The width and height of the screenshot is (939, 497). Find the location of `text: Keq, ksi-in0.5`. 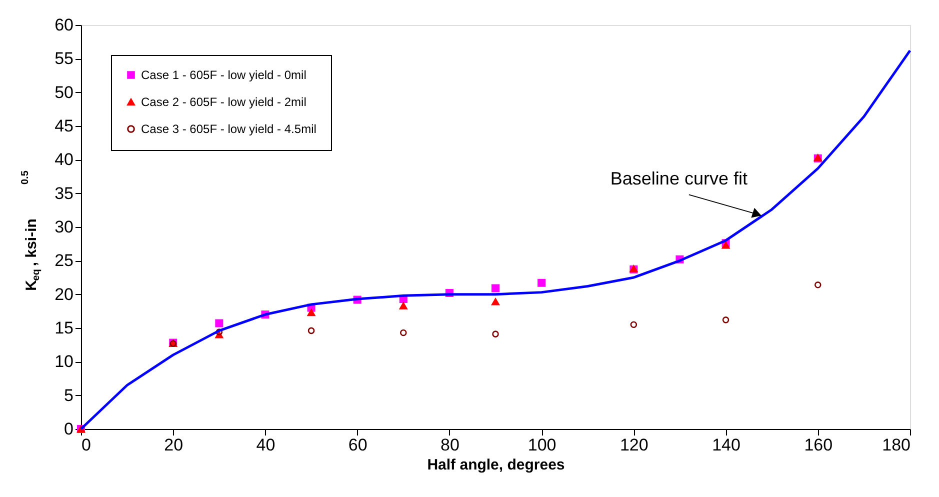

text: Keq, ksi-in0.5 is located at coordinates (31, 230).